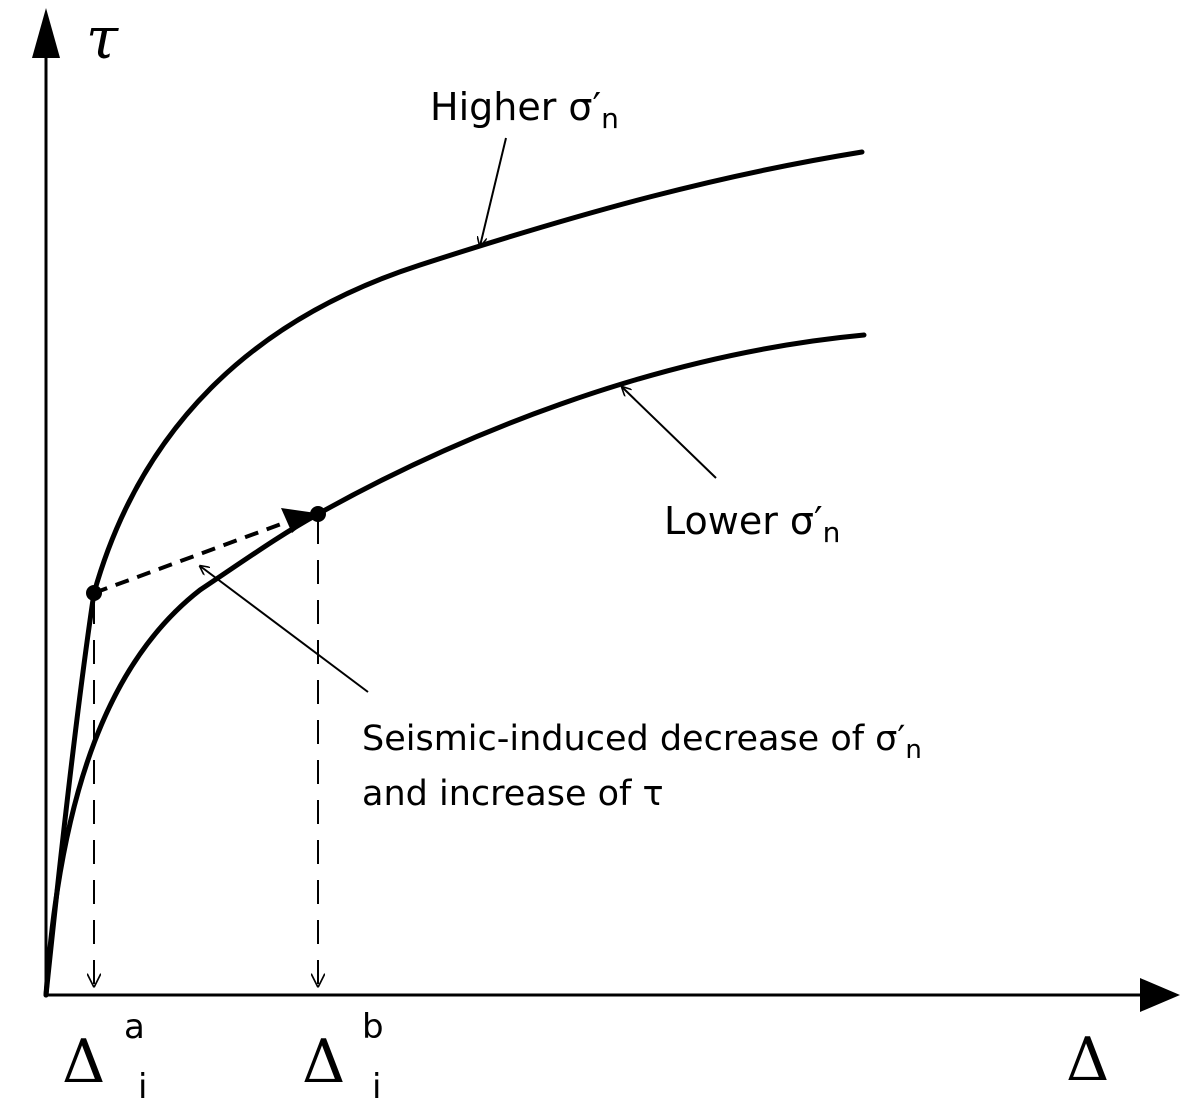 Image resolution: width=1194 pixels, height=1112 pixels. Describe the element at coordinates (669, 433) in the screenshot. I see `leader-lower` at that location.